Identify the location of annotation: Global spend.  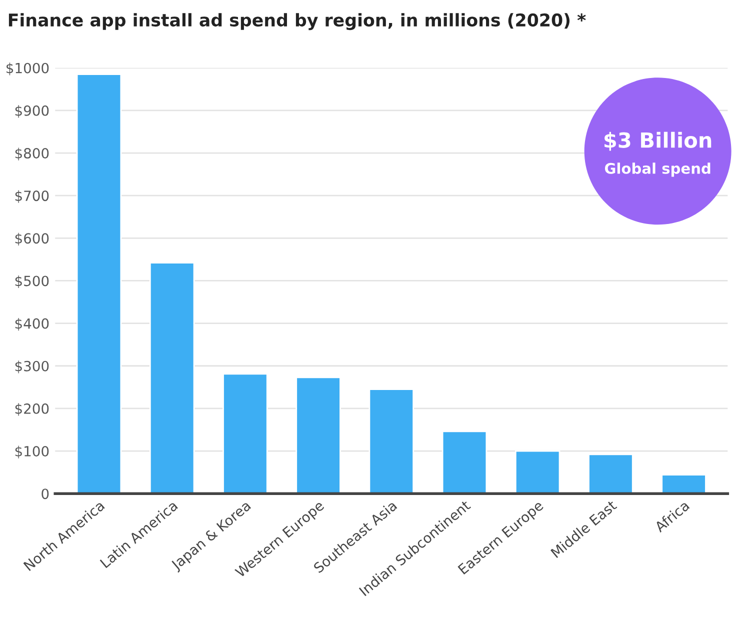
(657, 169).